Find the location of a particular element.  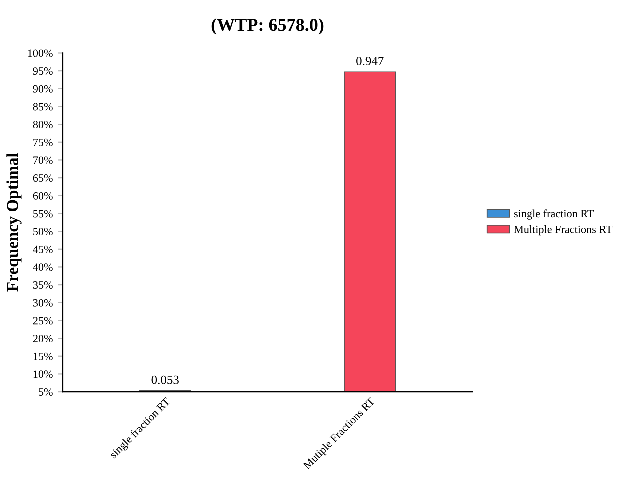

y-tick-label: 90% is located at coordinates (43, 89).